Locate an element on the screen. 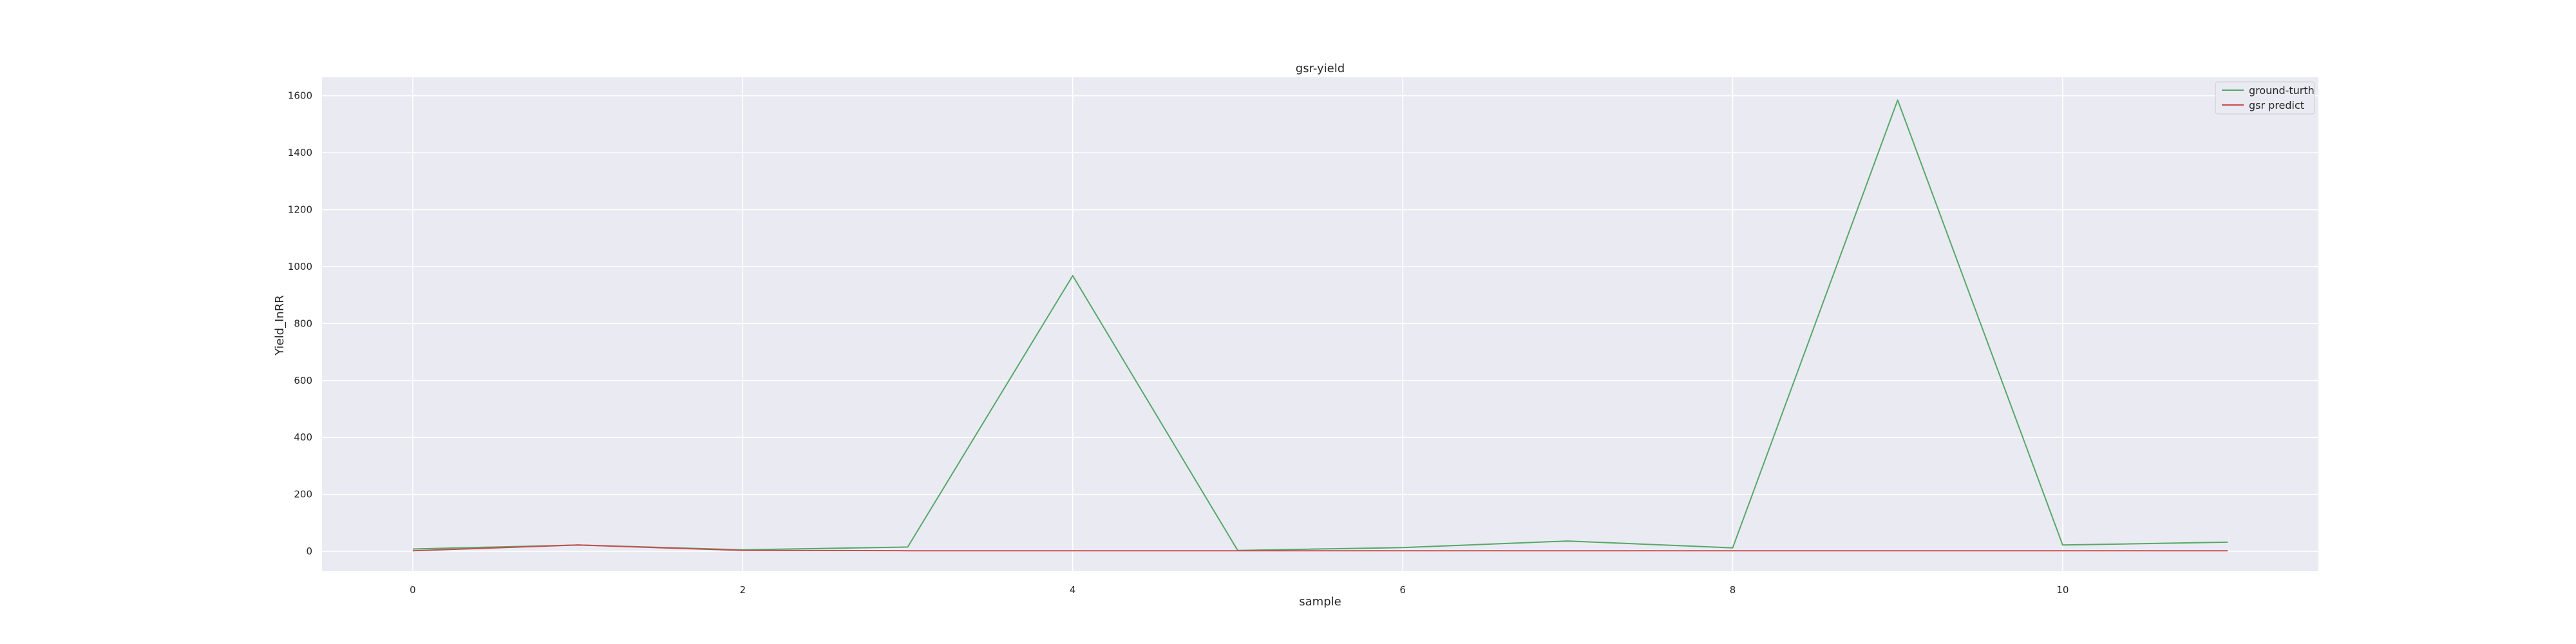 This screenshot has width=2576, height=644. y-tick-label: 600 is located at coordinates (303, 381).